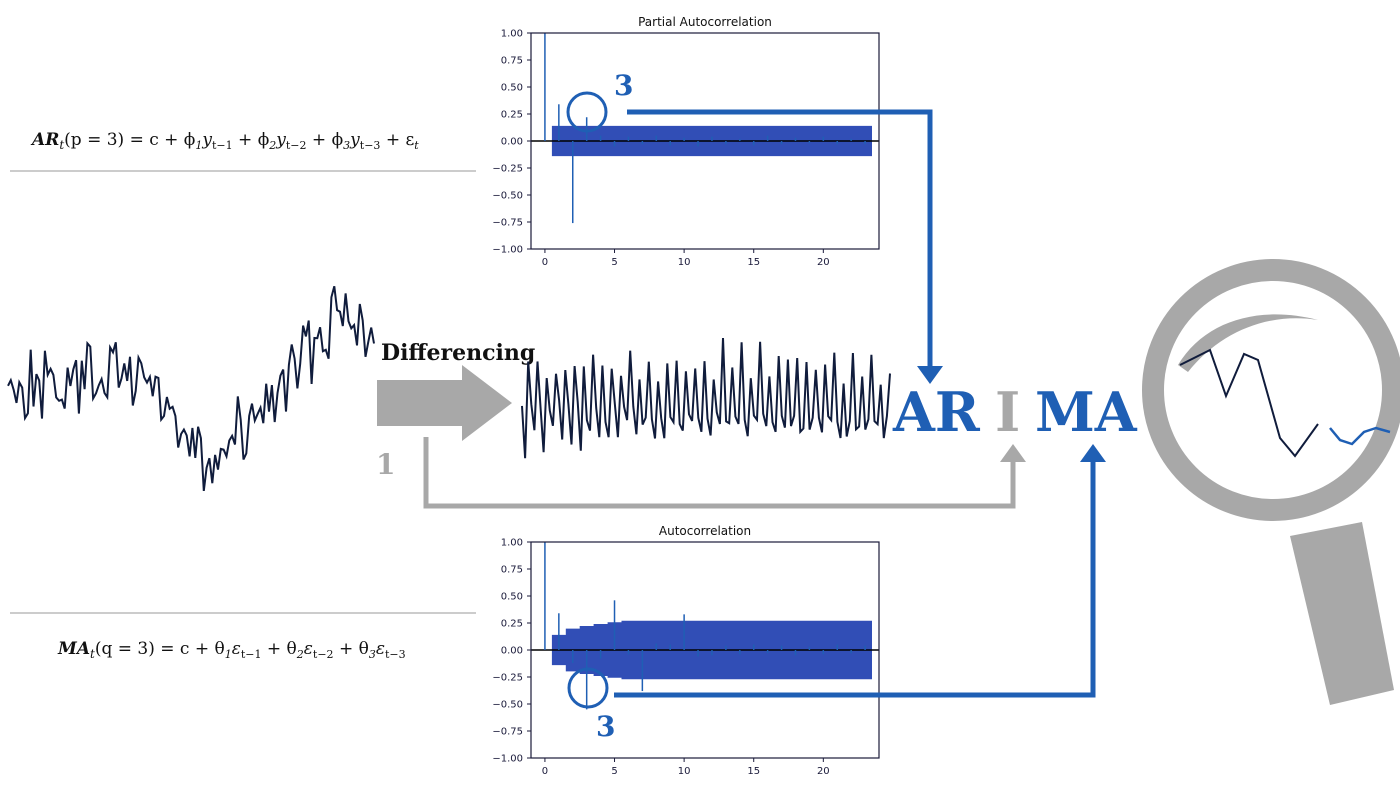 Image resolution: width=1400 pixels, height=788 pixels. Describe the element at coordinates (512, 570) in the screenshot. I see `acf-ytick-label: 0.75` at that location.